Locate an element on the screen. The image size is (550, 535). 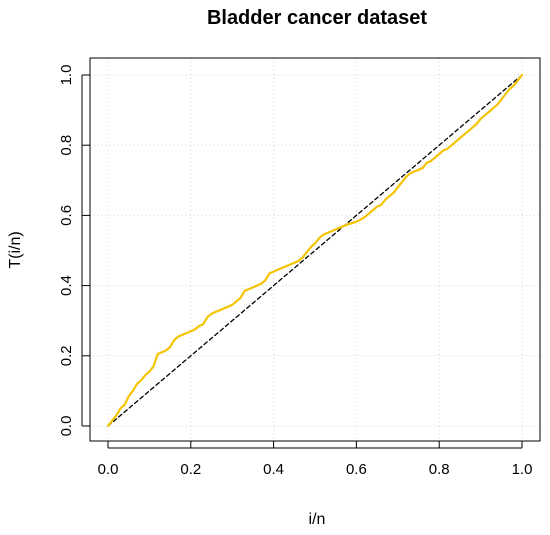
y-tick-label: 0.2 is located at coordinates (66, 355).